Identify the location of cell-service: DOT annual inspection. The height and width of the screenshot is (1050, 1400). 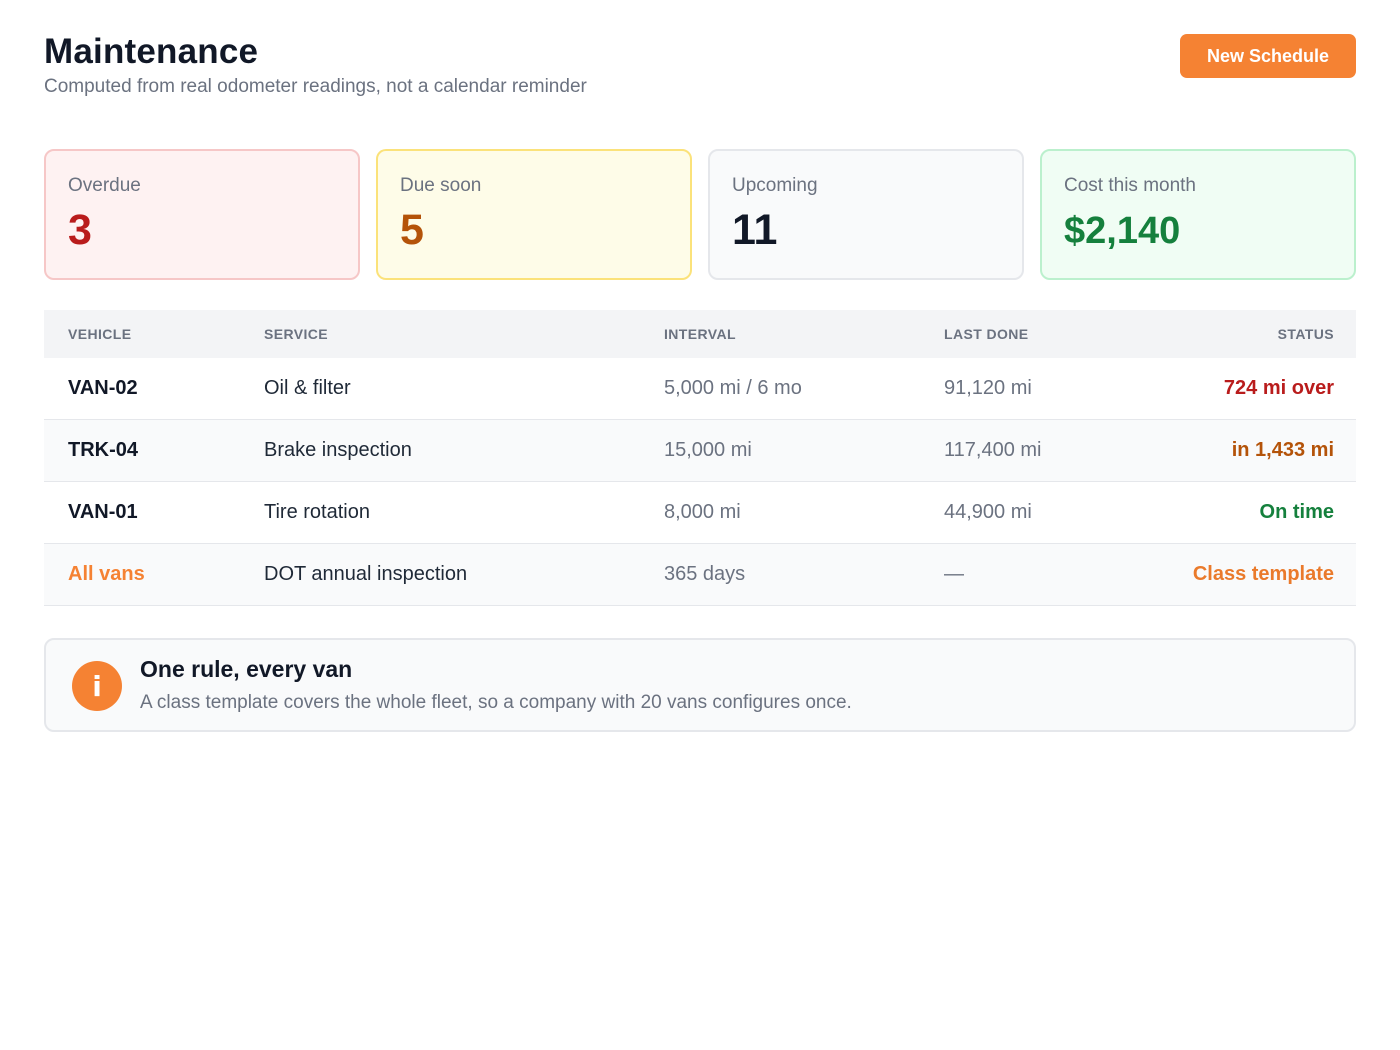
(366, 574).